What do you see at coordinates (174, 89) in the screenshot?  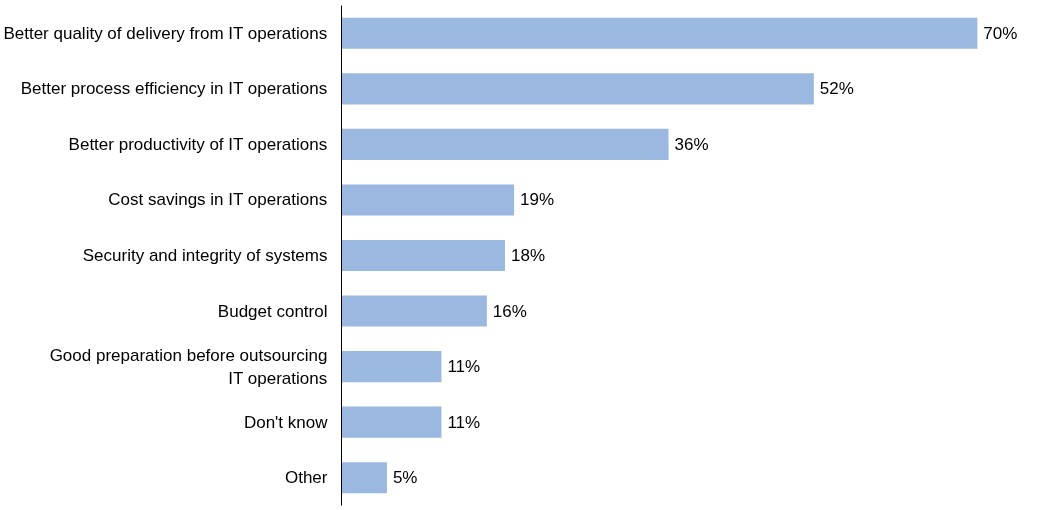 I see `y-tick-label: Better process efficiency in IT operations` at bounding box center [174, 89].